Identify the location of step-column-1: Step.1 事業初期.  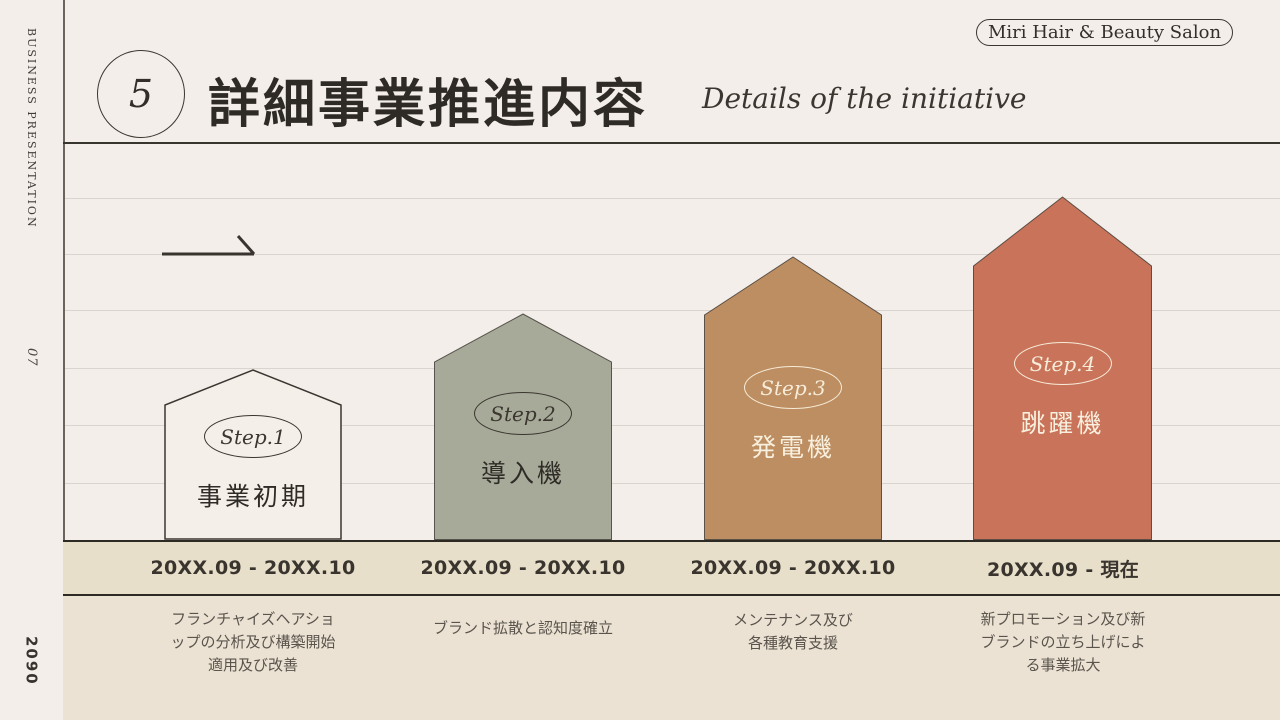
(253, 454).